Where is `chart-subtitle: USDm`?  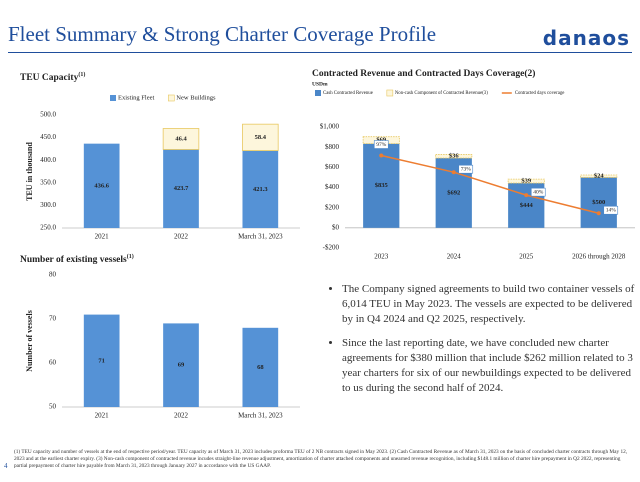
chart-subtitle: USDm is located at coordinates (320, 84).